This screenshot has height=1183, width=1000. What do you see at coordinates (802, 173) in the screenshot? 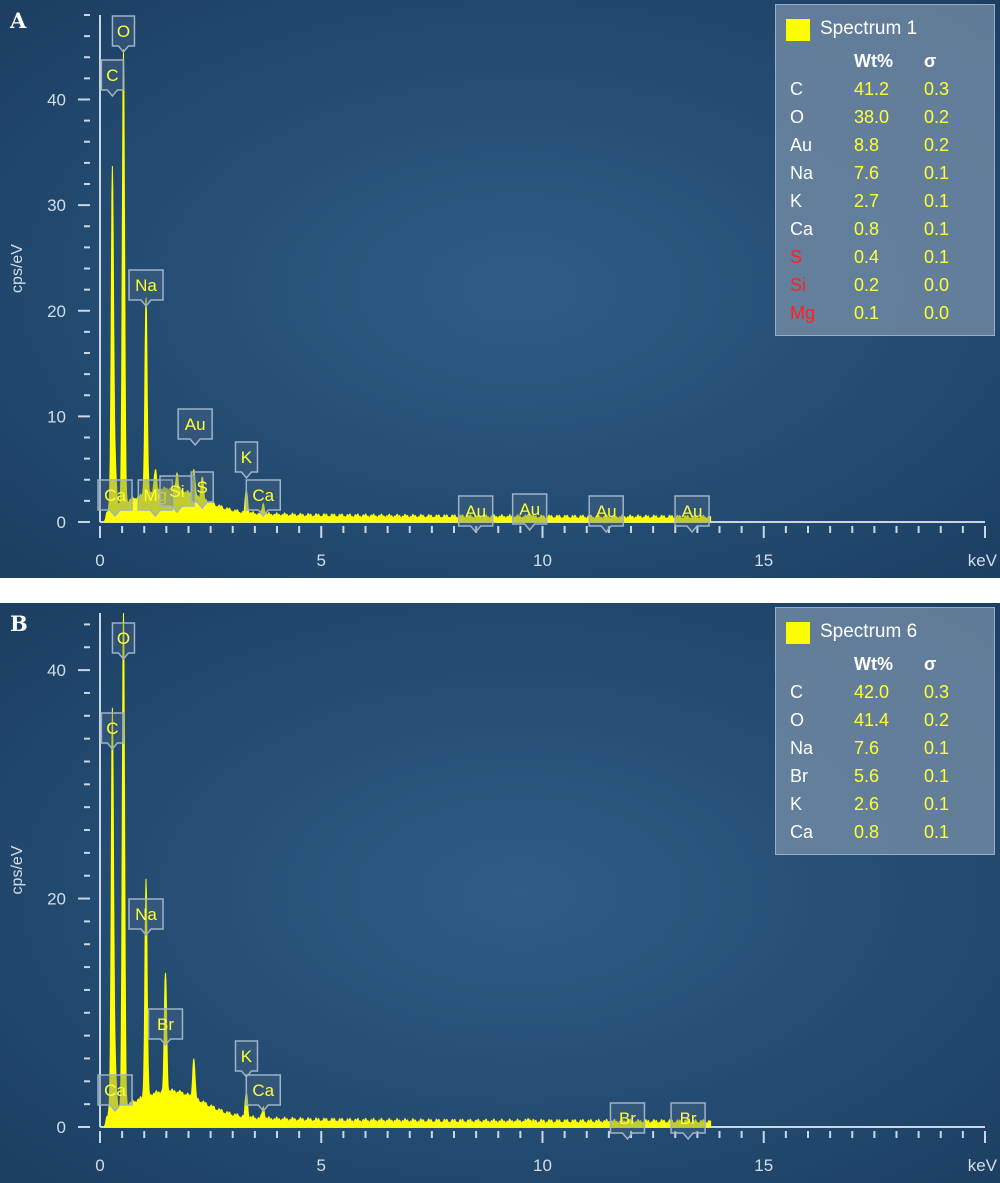
I see `element-symbol: Na` at bounding box center [802, 173].